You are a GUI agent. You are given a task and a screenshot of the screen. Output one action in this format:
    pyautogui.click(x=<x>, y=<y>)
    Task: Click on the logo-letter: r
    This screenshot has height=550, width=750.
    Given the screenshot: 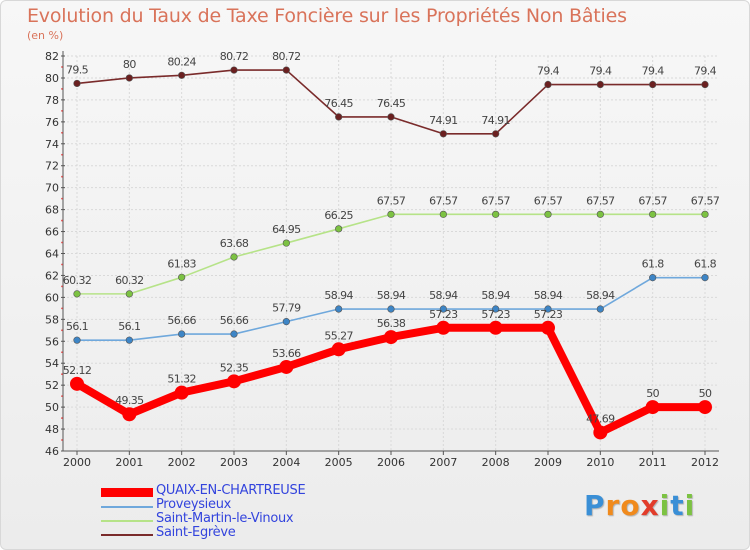 What is the action you would take?
    pyautogui.click(x=613, y=505)
    